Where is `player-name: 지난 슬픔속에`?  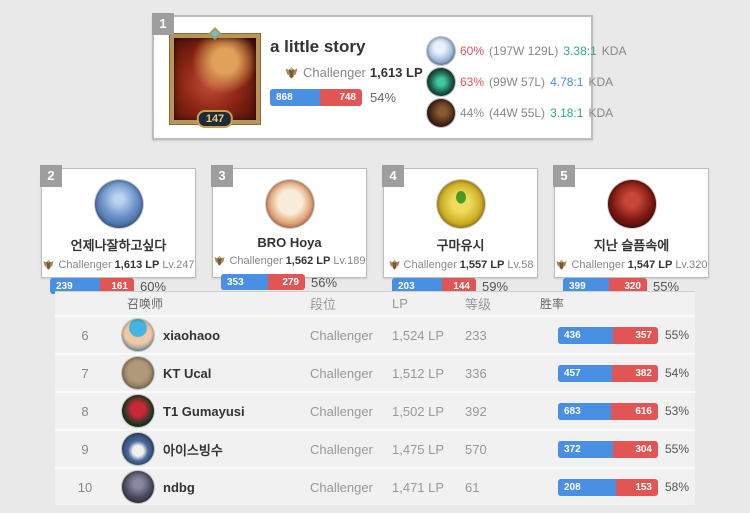
player-name: 지난 슬픔속에 is located at coordinates (631, 245).